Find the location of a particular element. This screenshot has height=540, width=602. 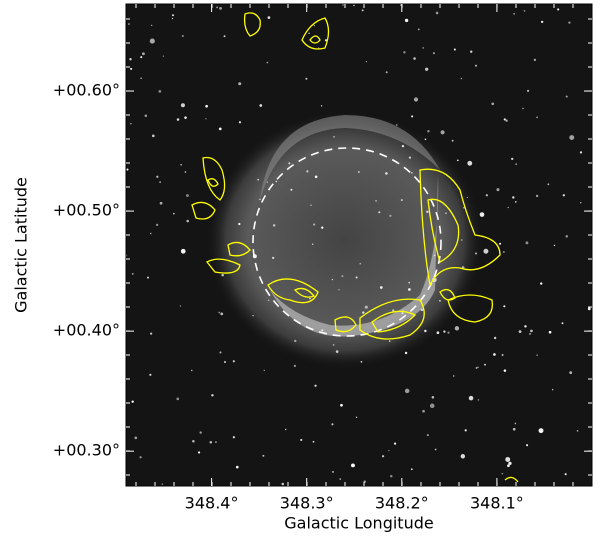

x-tick-label: 348.3° is located at coordinates (307, 503).